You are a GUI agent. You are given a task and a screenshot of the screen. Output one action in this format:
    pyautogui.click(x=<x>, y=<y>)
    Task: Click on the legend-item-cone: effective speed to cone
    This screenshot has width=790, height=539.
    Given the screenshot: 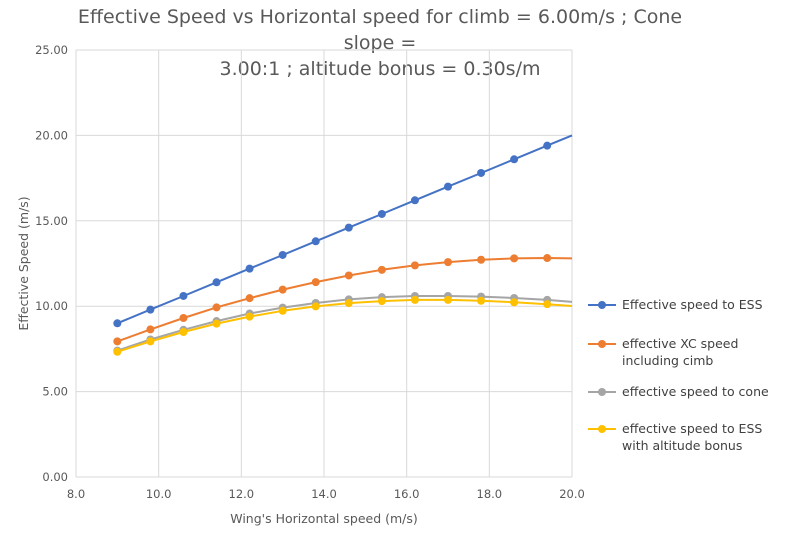 What is the action you would take?
    pyautogui.click(x=688, y=391)
    